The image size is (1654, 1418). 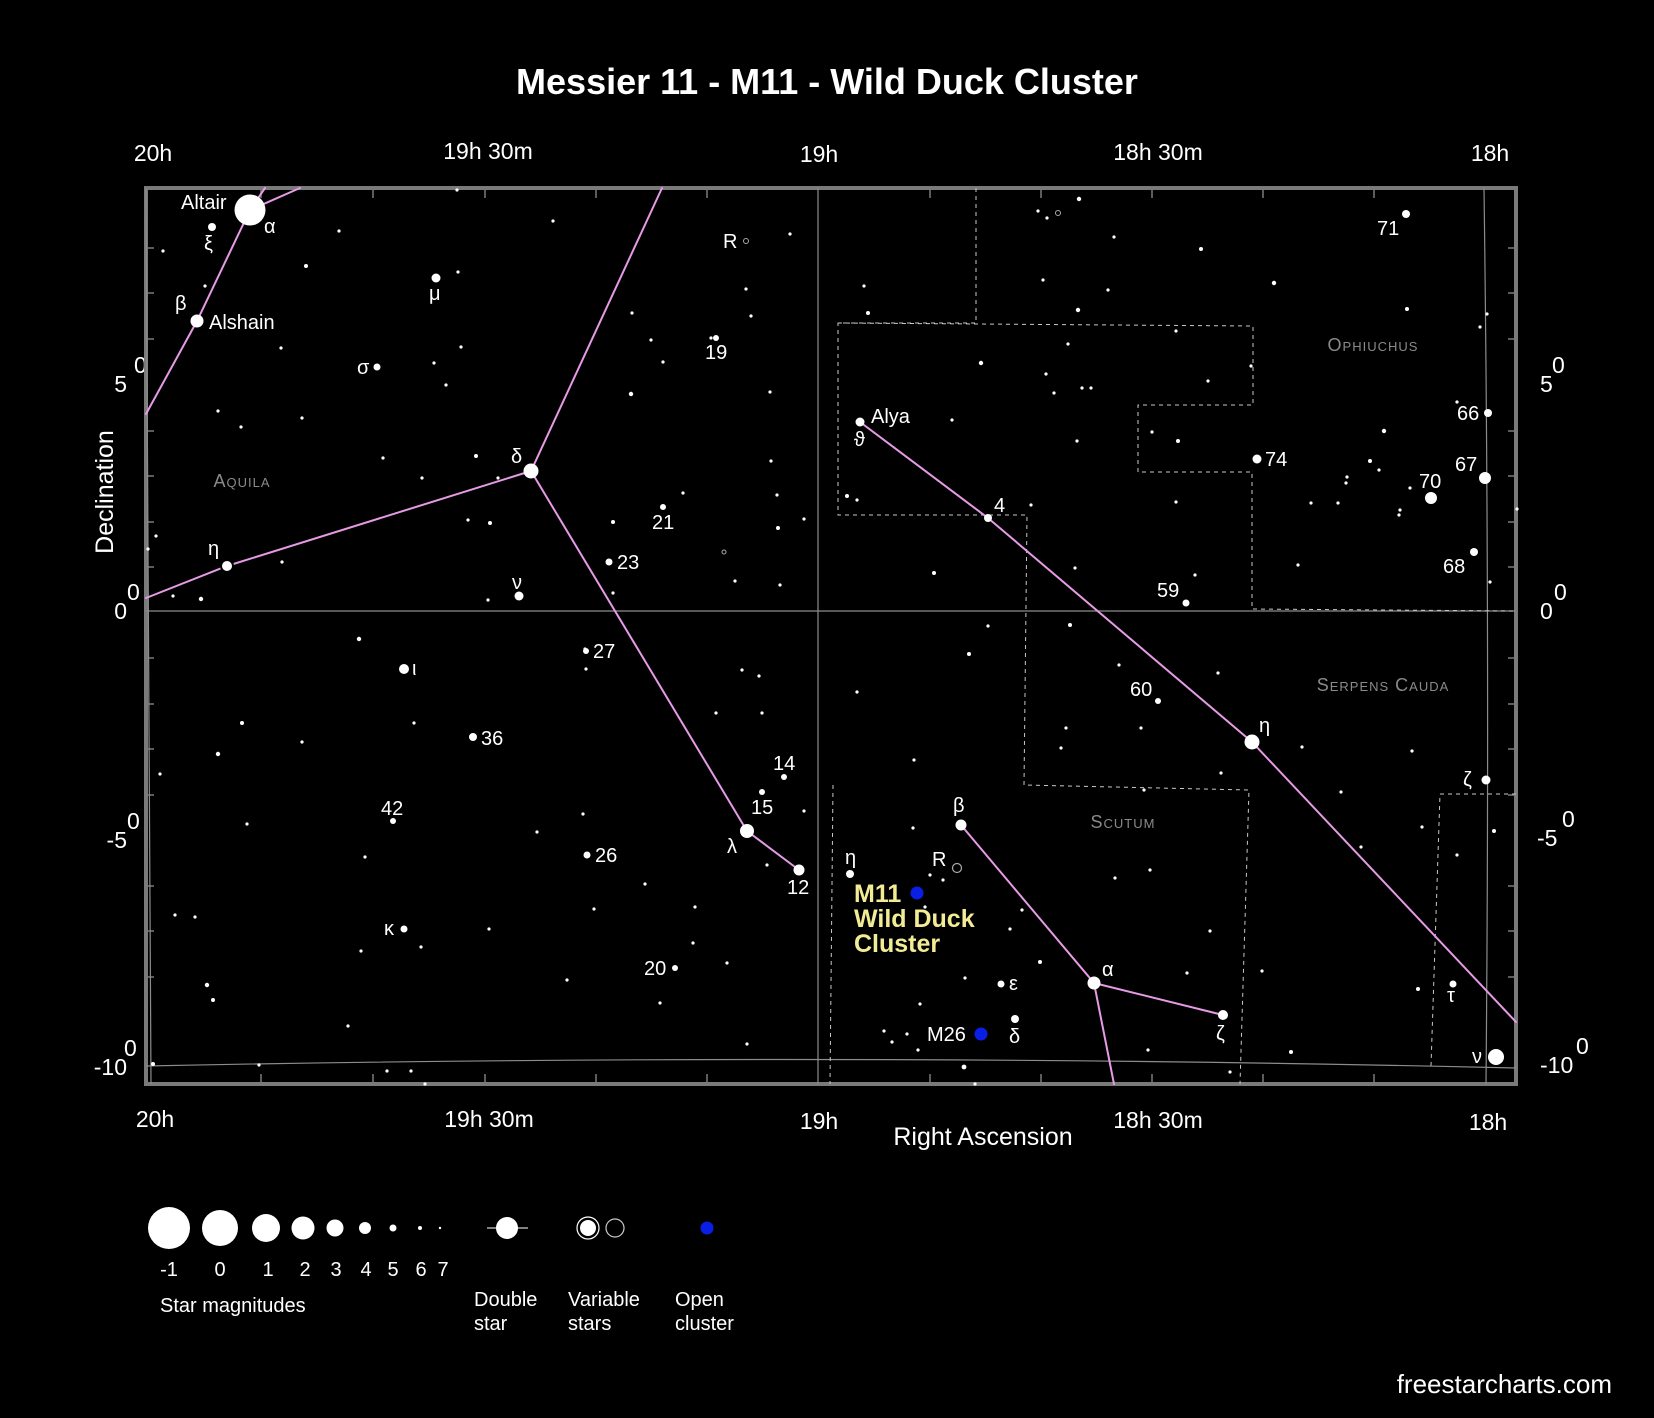 I want to click on label-74-oph: 74, so click(x=1276, y=460).